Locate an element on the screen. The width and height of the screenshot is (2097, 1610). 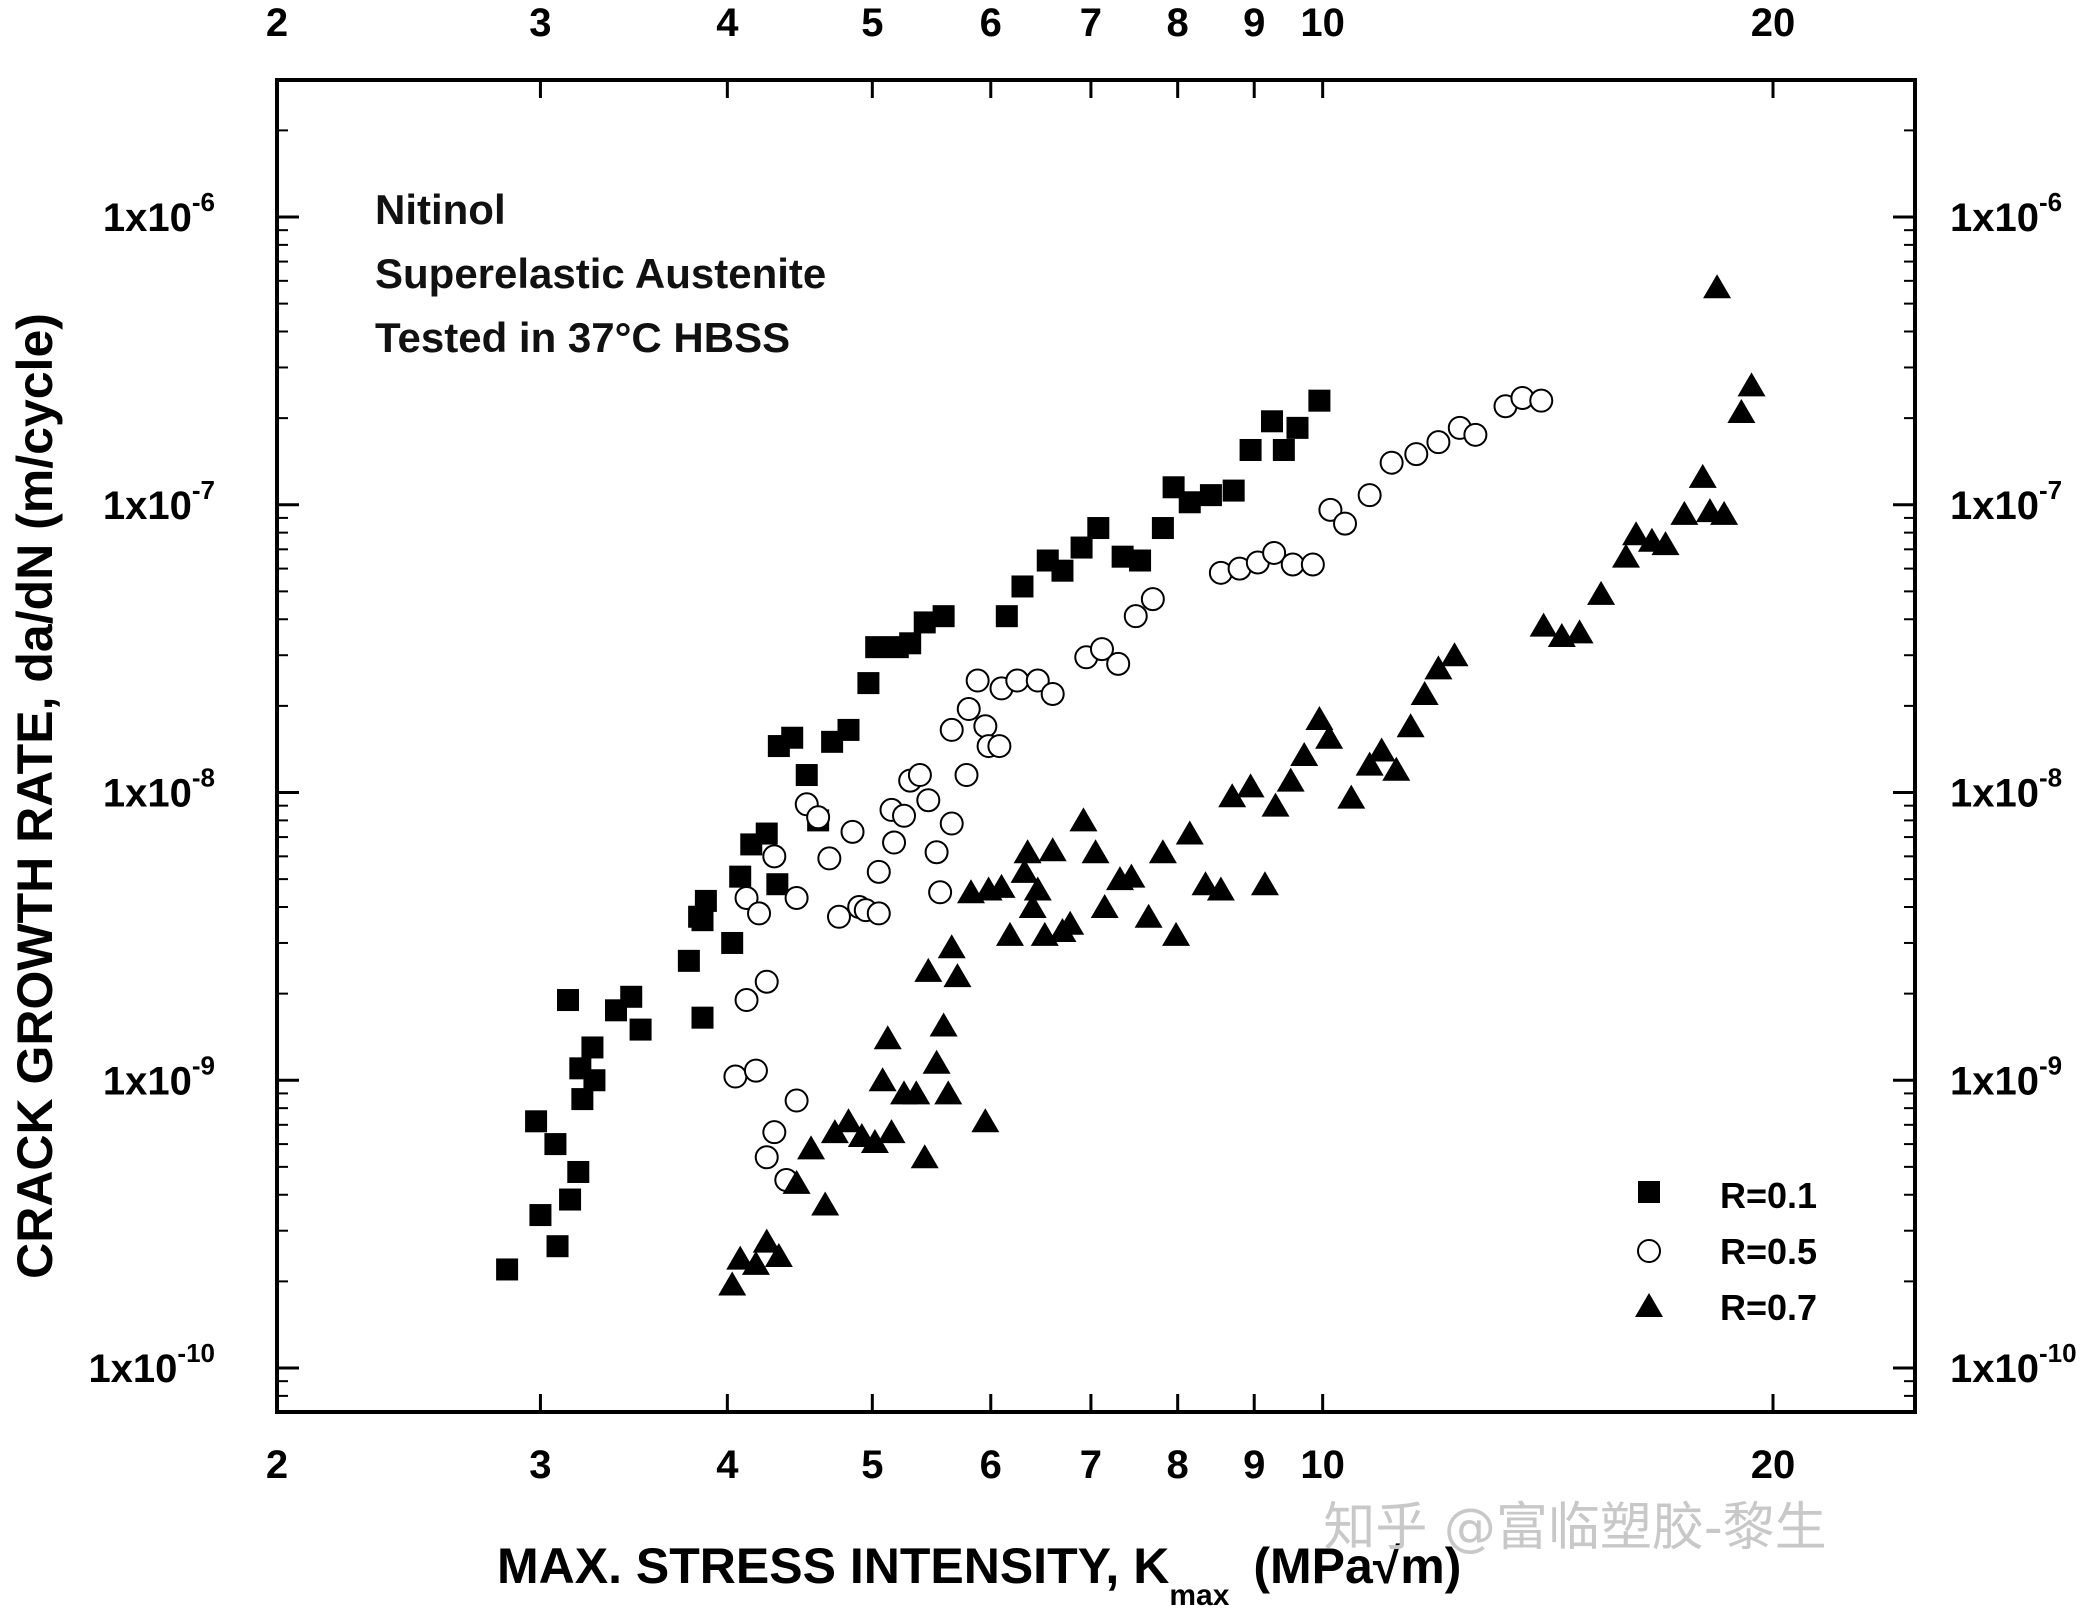
y-tick-label-left: 1x10⁻¹⁰ is located at coordinates (151, 1364).